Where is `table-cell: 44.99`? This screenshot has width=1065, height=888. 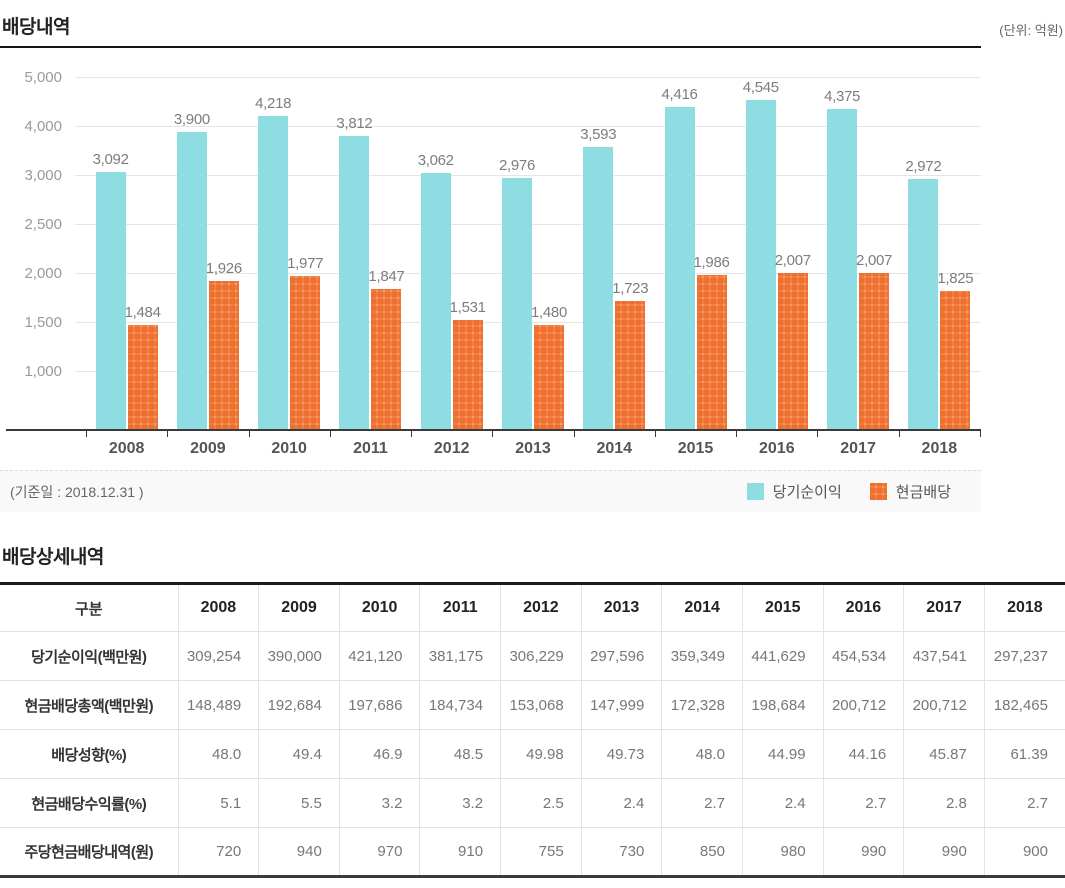 table-cell: 44.99 is located at coordinates (782, 754).